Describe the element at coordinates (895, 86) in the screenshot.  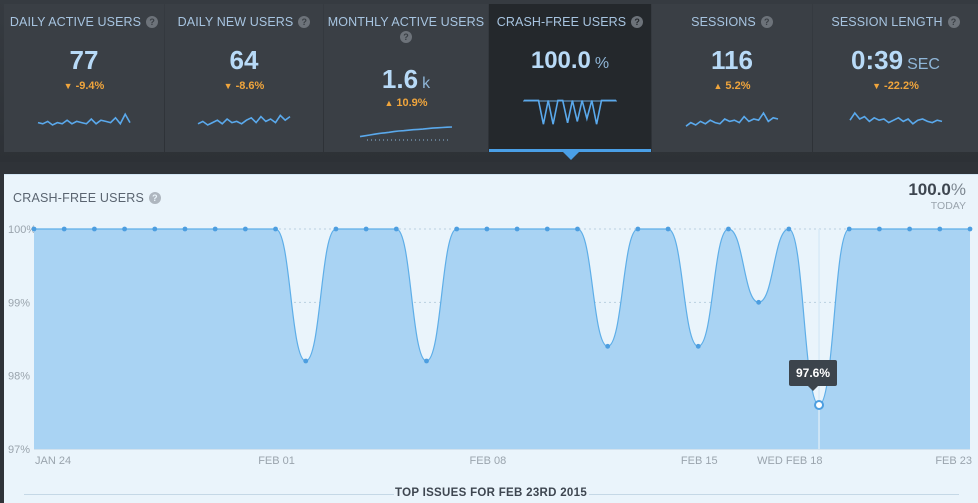
I see `metric-change: ▼ -22.2%` at that location.